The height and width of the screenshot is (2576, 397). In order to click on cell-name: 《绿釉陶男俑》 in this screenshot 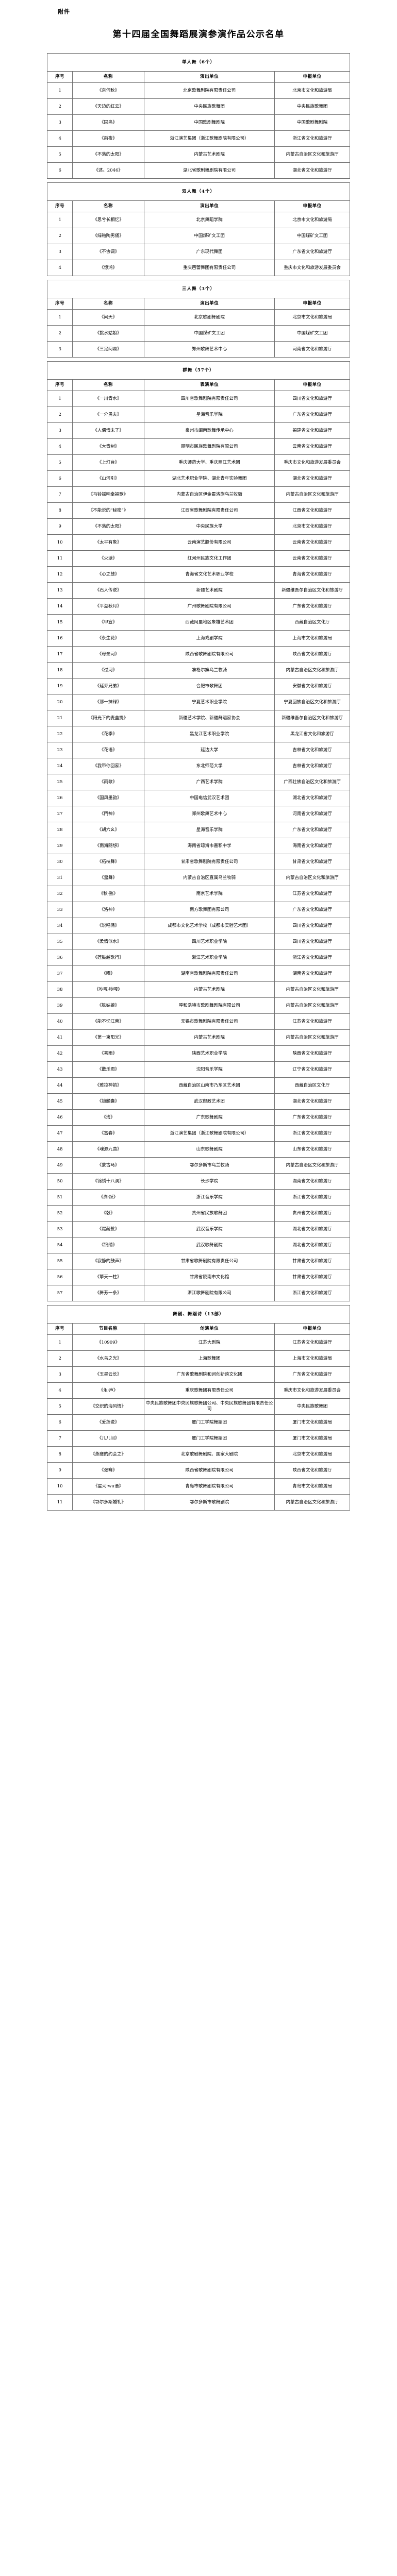, I will do `click(108, 236)`.